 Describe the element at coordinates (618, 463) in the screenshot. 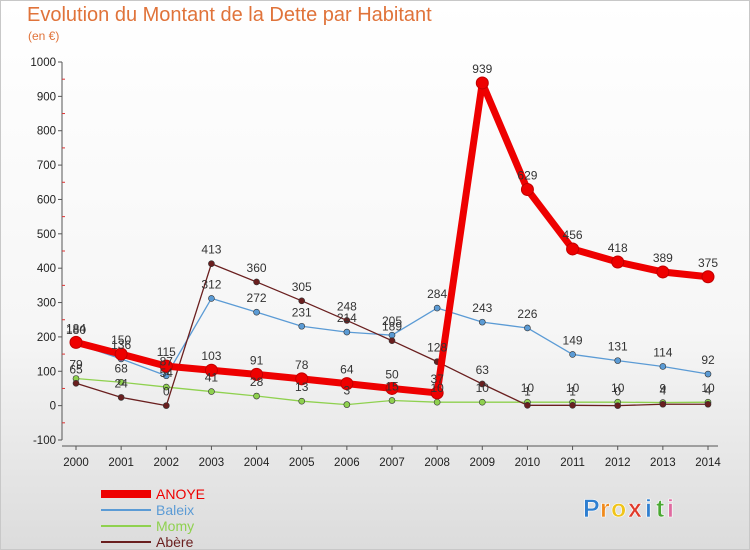

I see `x-tick-label: 2012` at that location.